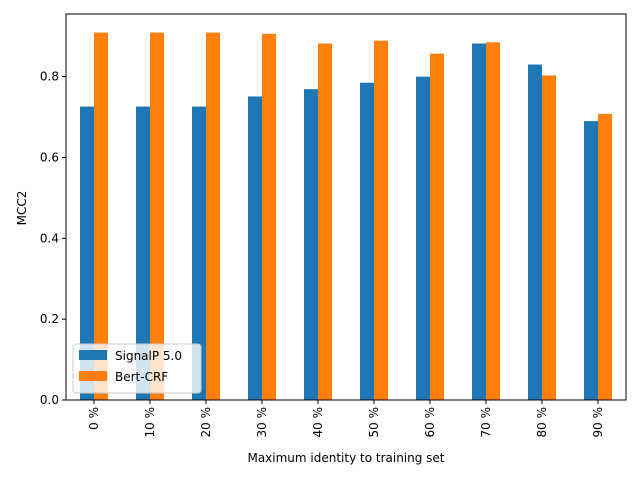 Image resolution: width=640 pixels, height=480 pixels. I want to click on y-tick-label: 0.8, so click(49, 77).